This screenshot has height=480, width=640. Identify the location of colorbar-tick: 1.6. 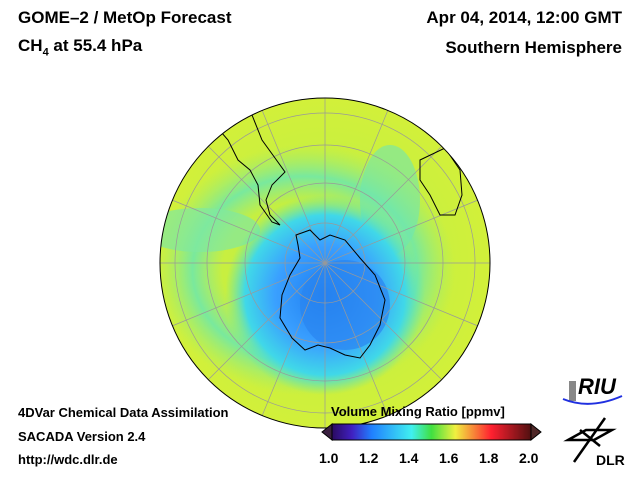
(449, 458).